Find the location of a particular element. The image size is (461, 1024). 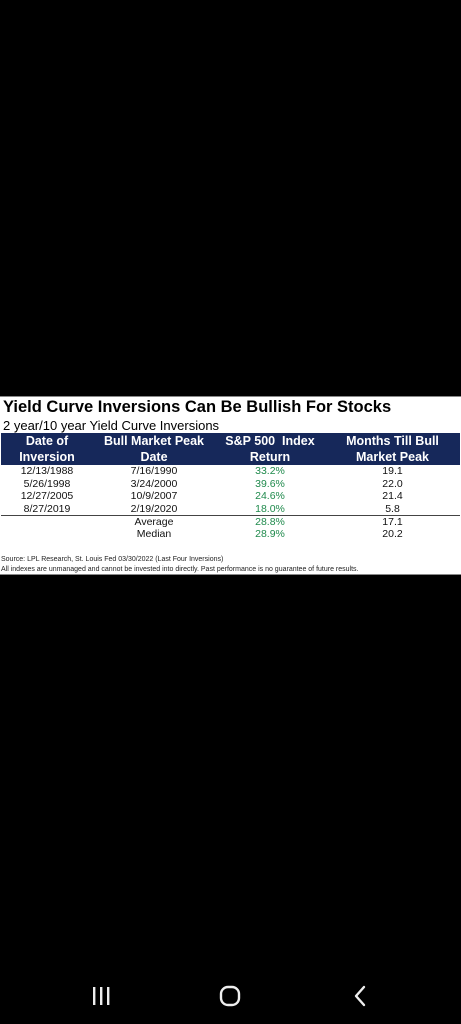

home-icon is located at coordinates (230, 997).